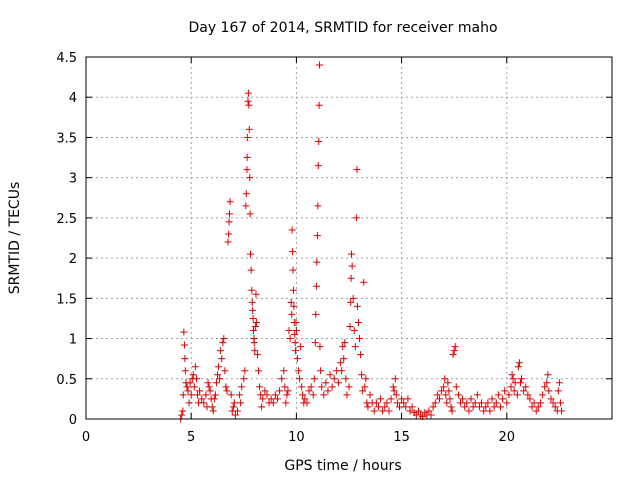 The image size is (640, 480). Describe the element at coordinates (15, 238) in the screenshot. I see `y-axis-label: SRMTID / TECUs` at that location.